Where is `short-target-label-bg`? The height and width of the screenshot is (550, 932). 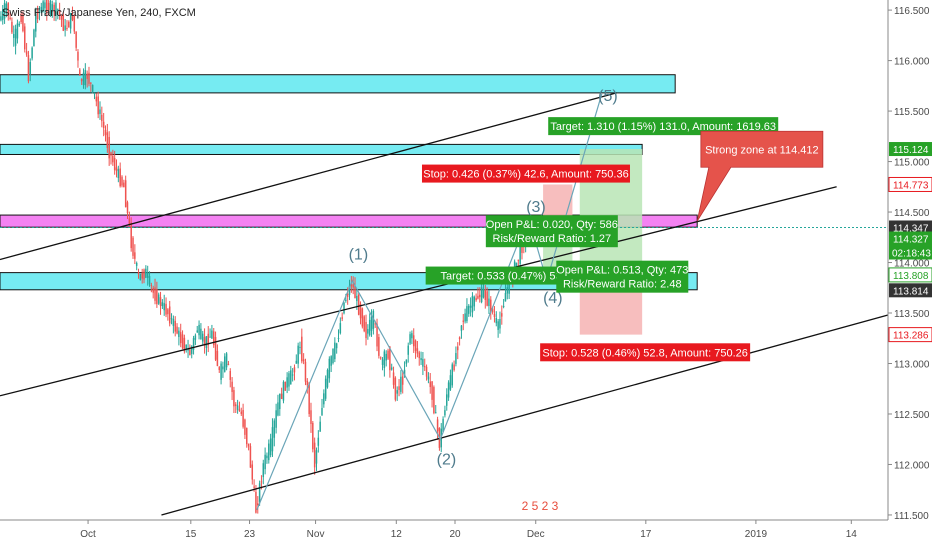 short-target-label-bg is located at coordinates (505, 275).